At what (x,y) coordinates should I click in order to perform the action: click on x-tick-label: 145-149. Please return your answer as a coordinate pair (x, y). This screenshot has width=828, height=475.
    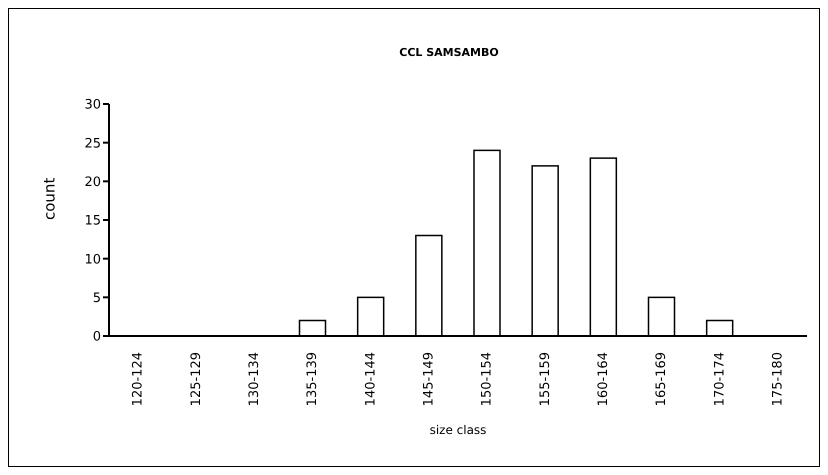
    Looking at the image, I should click on (428, 379).